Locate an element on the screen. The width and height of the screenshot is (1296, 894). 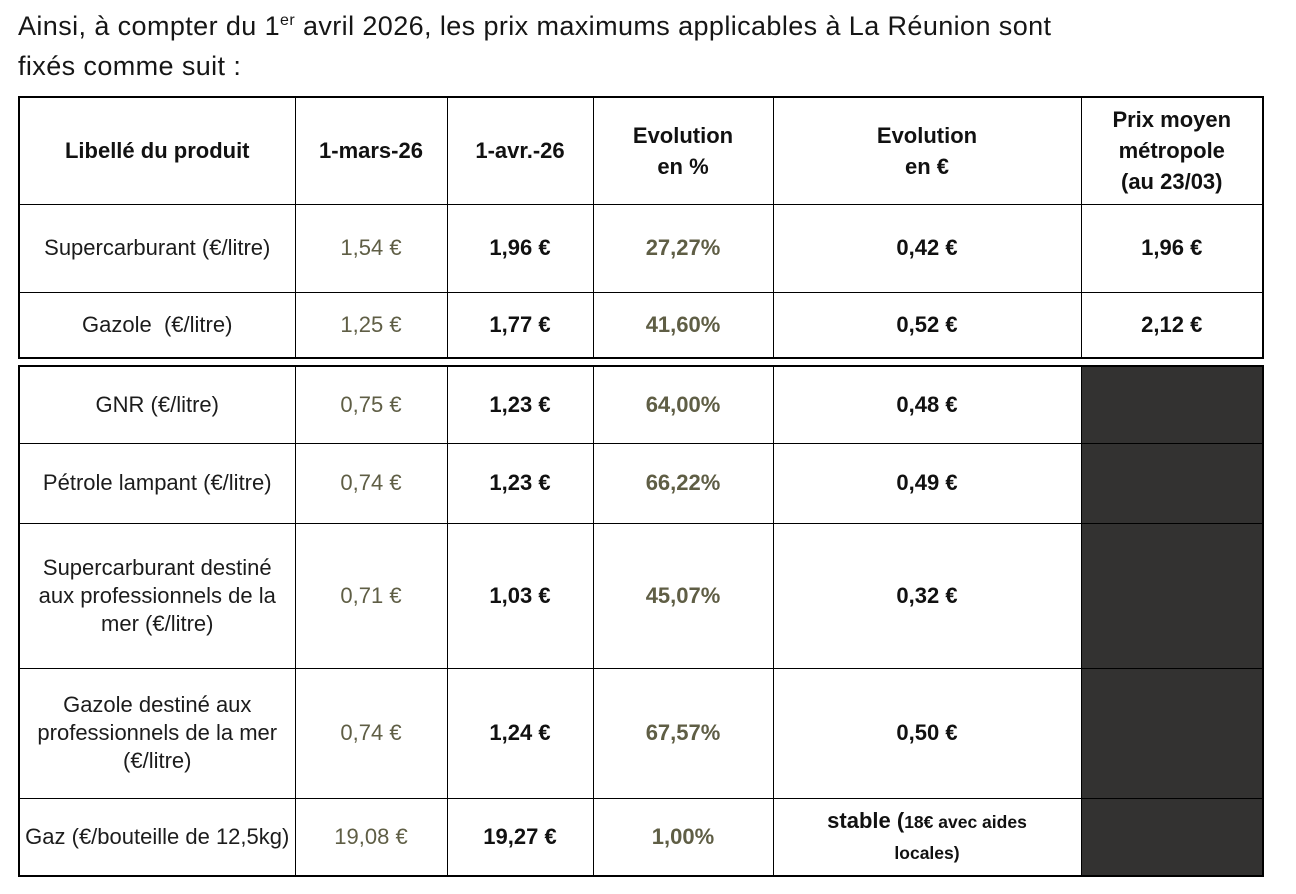
column-header-5: Prix moyen métropole (au 23/03) is located at coordinates (1172, 150).